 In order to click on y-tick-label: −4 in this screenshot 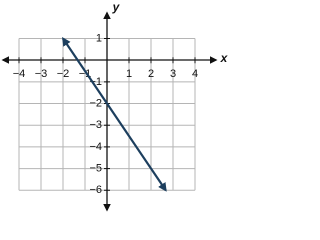, I will do `click(95, 147)`.